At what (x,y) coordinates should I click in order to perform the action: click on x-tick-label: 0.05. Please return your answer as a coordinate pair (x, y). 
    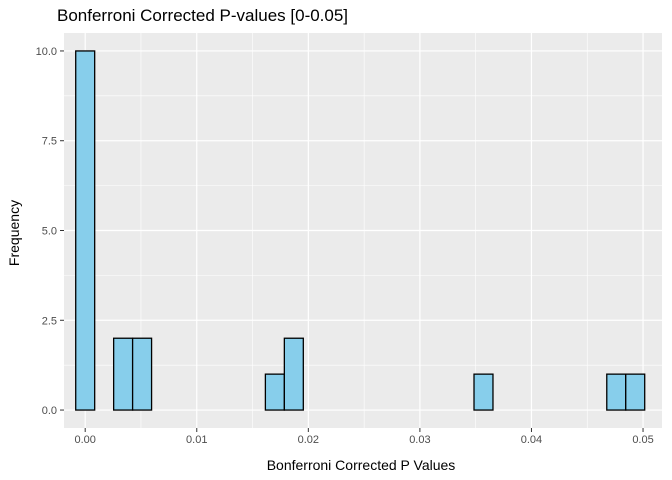
    Looking at the image, I should click on (642, 440).